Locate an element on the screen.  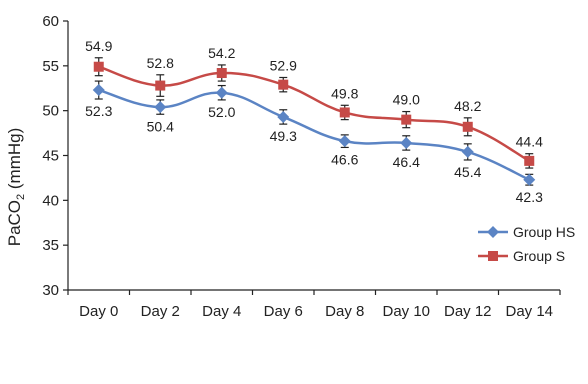
group-s-data-label: 54.2 is located at coordinates (221, 53).